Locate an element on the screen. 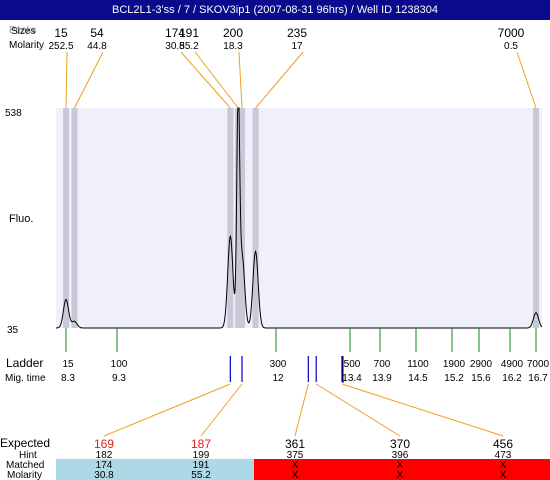 Image resolution: width=550 pixels, height=480 pixels. y-axis-bottom-label: 35 is located at coordinates (13, 330).